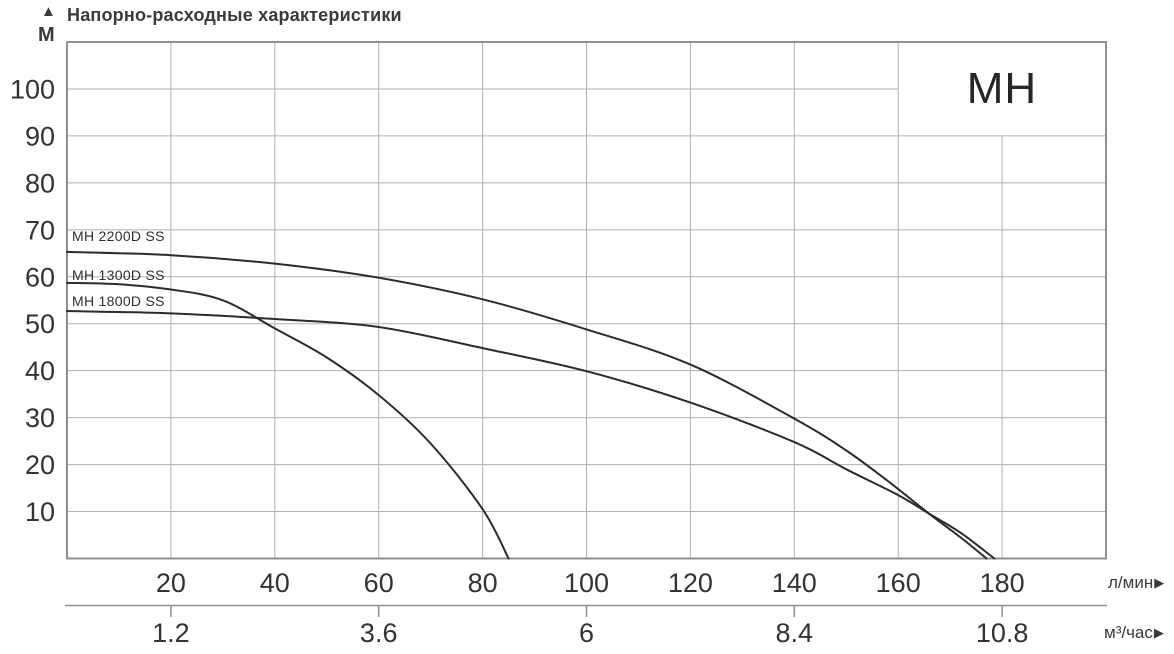 The image size is (1174, 654). Describe the element at coordinates (1002, 88) in the screenshot. I see `series-family-label: МН` at that location.